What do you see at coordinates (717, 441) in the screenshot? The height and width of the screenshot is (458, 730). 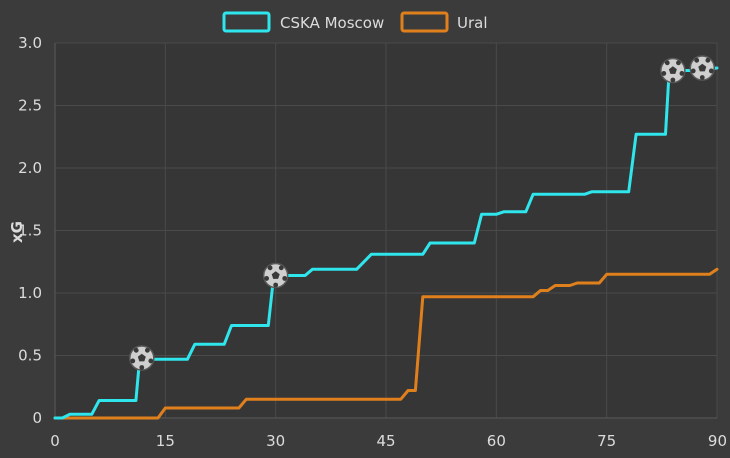 I see `x-tick-label: 90` at bounding box center [717, 441].